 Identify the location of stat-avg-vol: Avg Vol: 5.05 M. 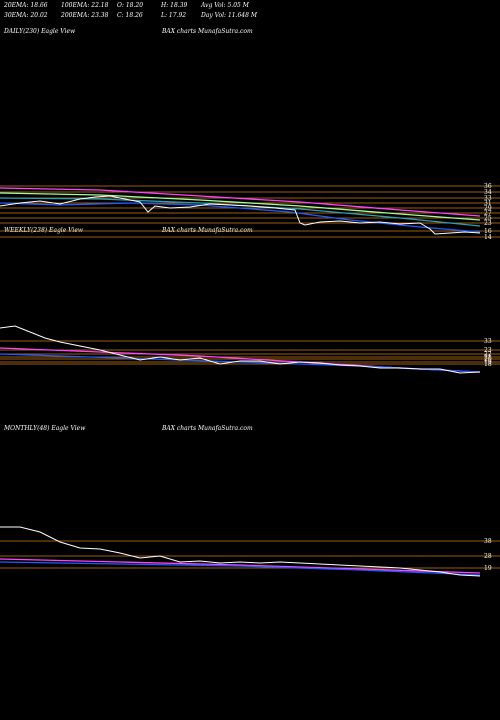
(225, 5).